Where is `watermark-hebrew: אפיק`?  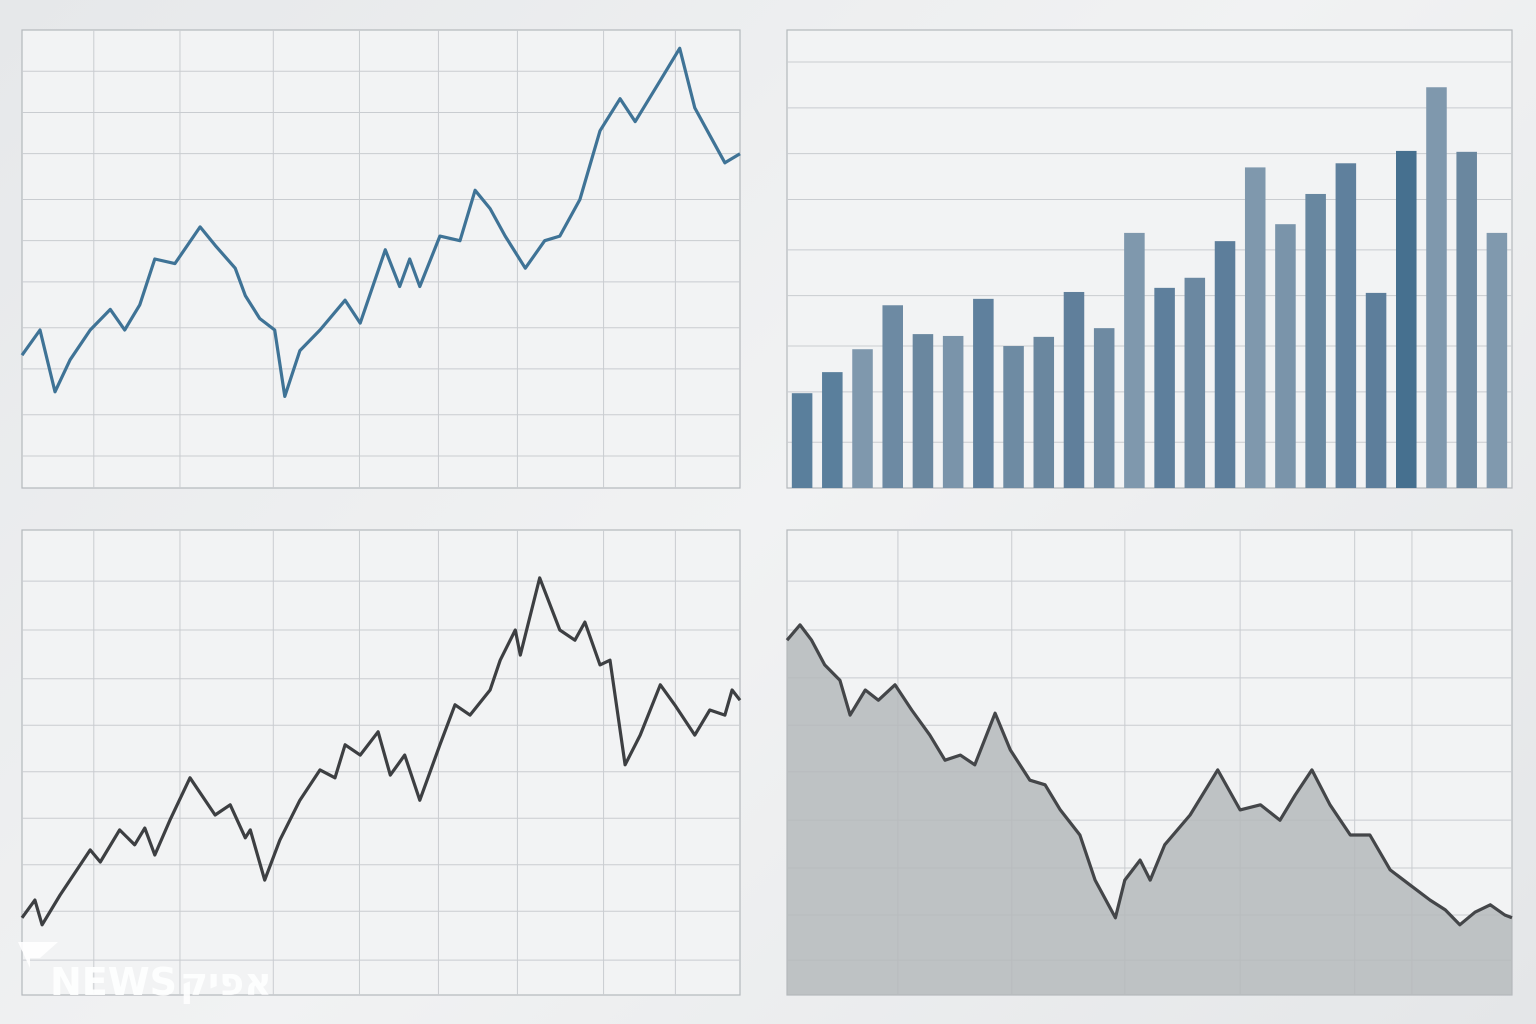 watermark-hebrew: אפיק is located at coordinates (226, 982).